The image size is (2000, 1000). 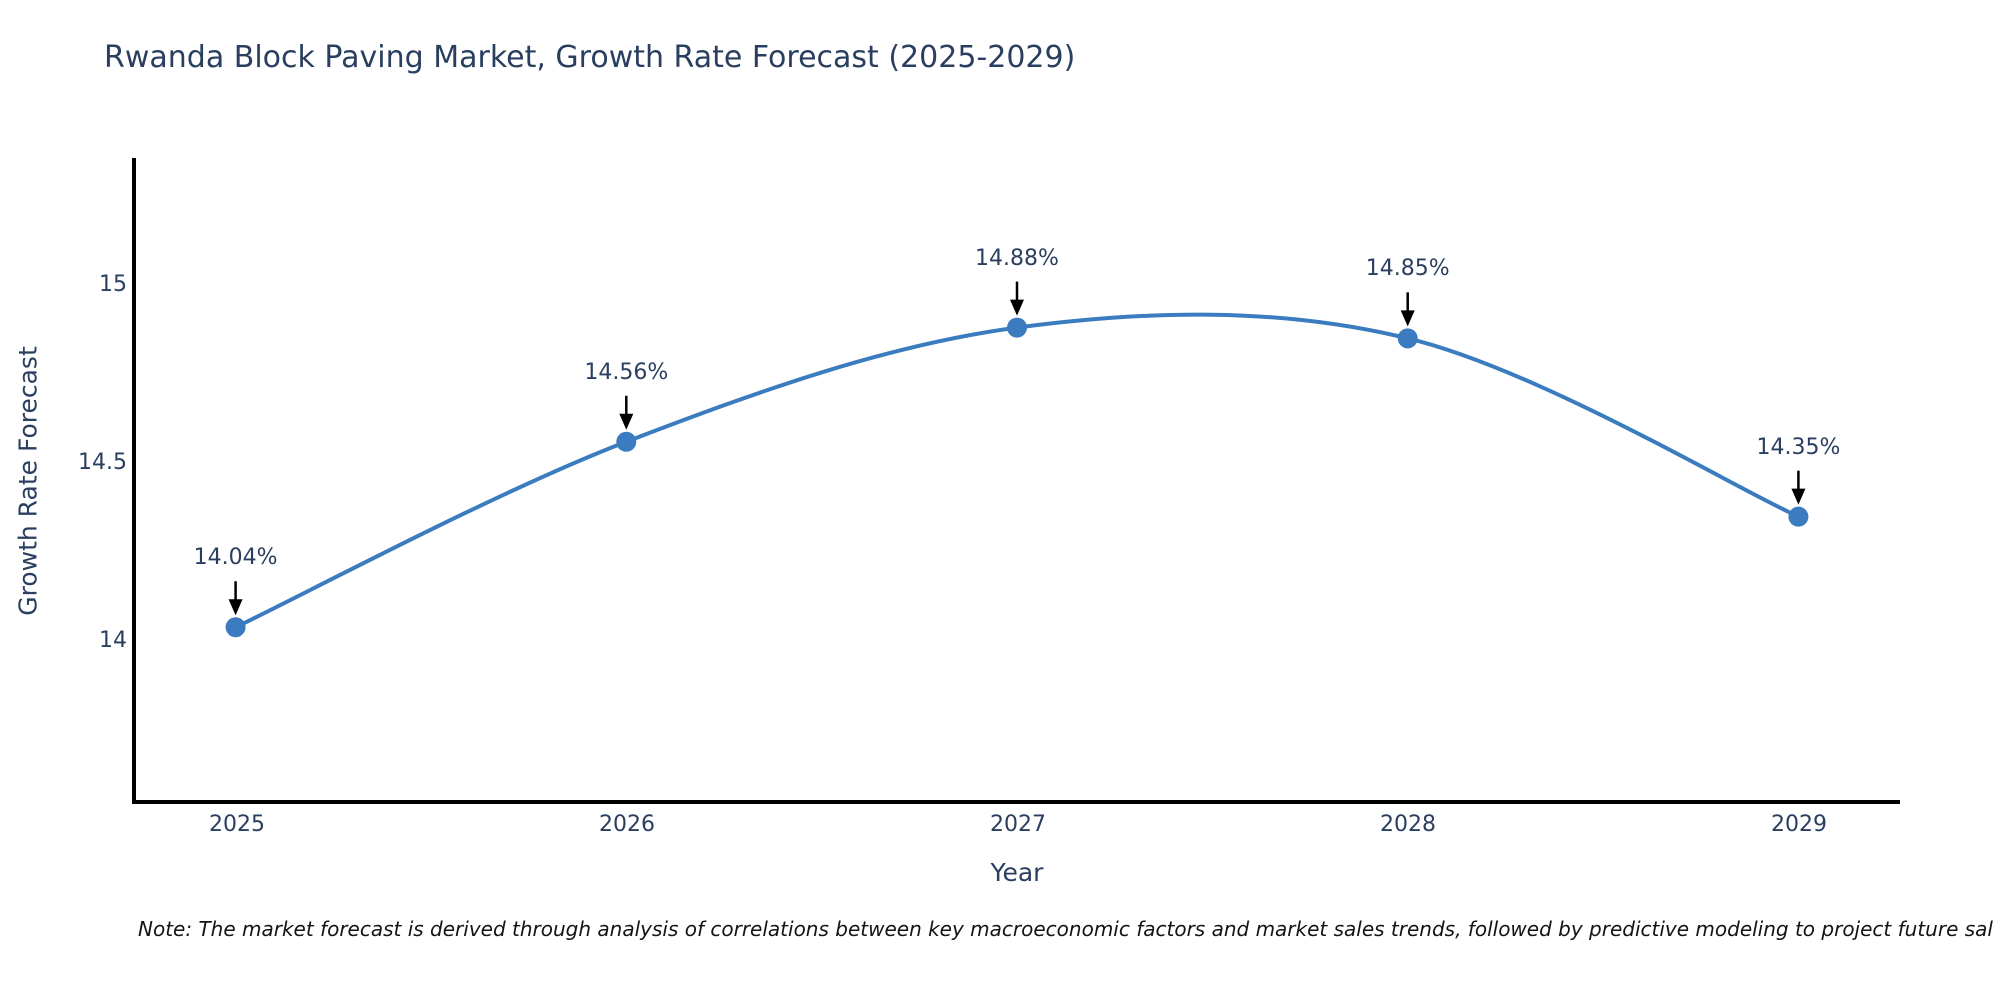 What do you see at coordinates (1017, 872) in the screenshot?
I see `x-axis-title: Year` at bounding box center [1017, 872].